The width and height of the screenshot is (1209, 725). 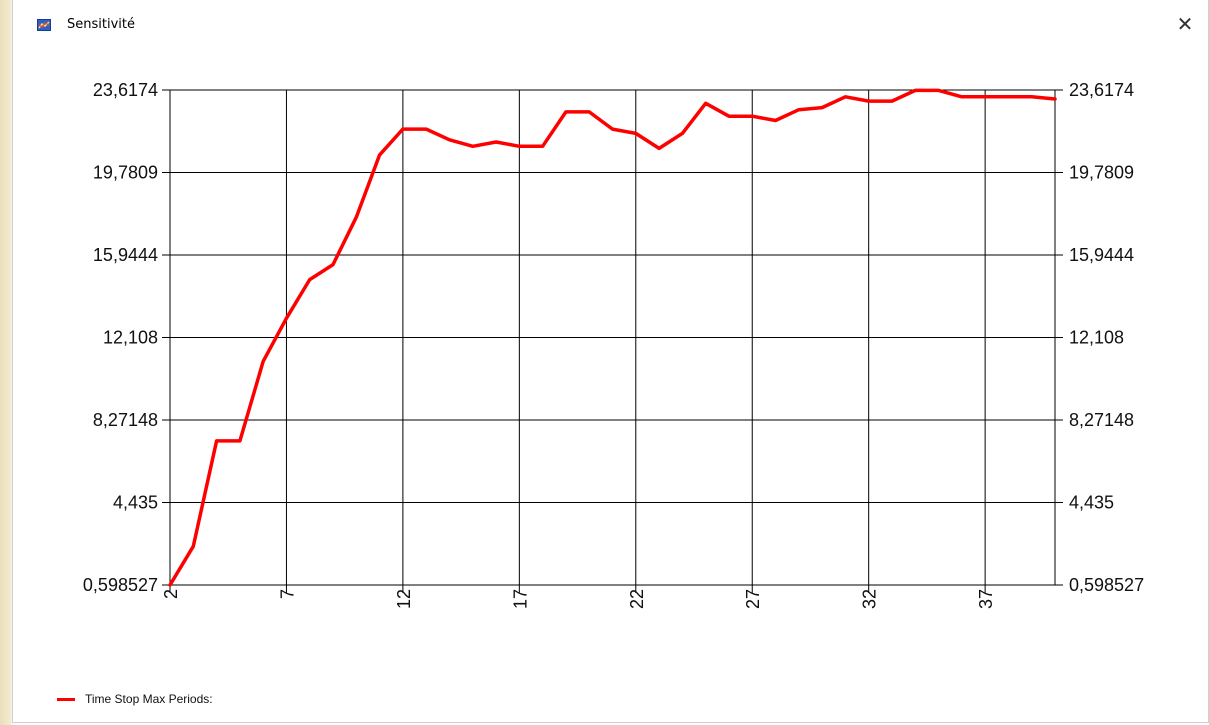 What do you see at coordinates (1106, 585) in the screenshot?
I see `y-tick-label-right: 0,598527` at bounding box center [1106, 585].